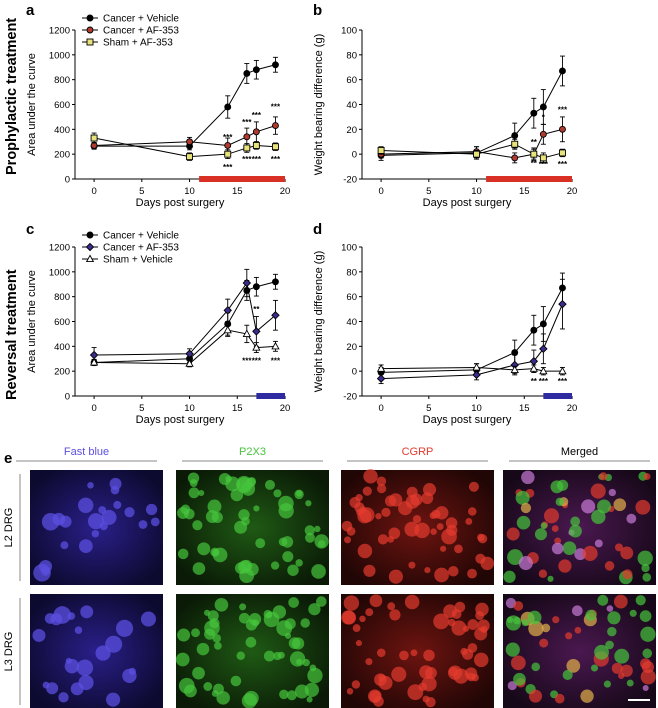  What do you see at coordinates (285, 191) in the screenshot?
I see `chart-a-xtick-label: 20` at bounding box center [285, 191].